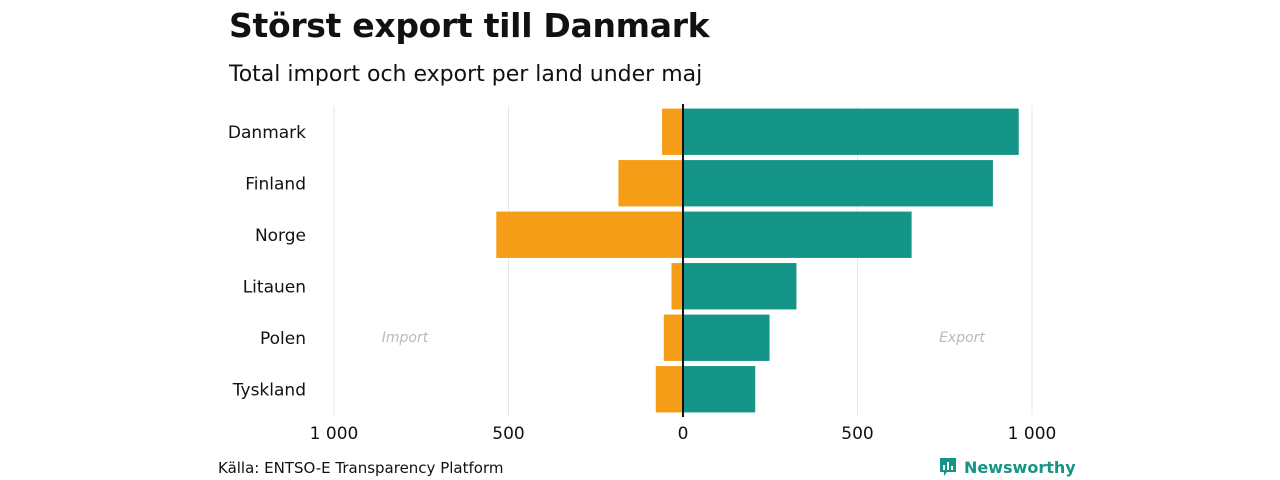  What do you see at coordinates (650, 183) in the screenshot?
I see `bar-import-finland` at bounding box center [650, 183].